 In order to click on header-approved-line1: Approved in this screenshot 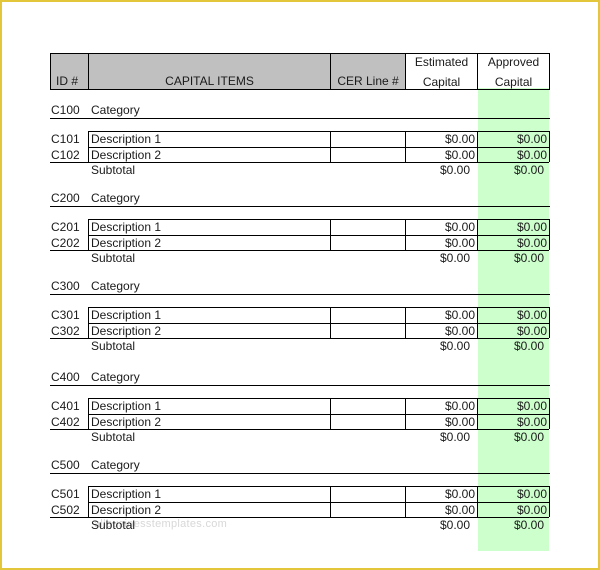, I will do `click(513, 62)`.